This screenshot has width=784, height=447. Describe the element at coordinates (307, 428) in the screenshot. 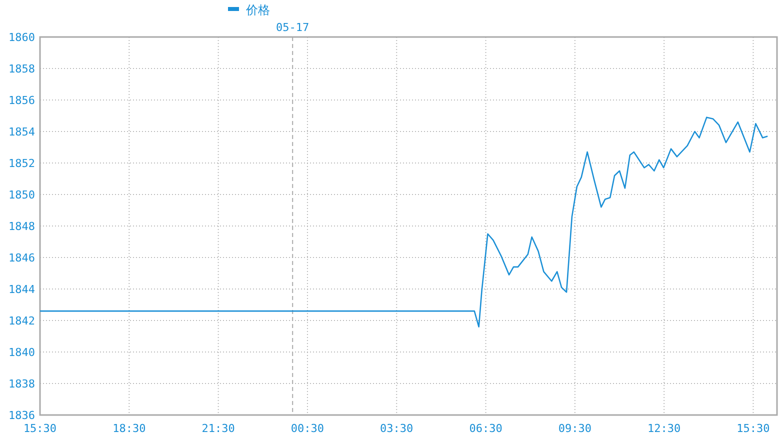

I see `x-tick-label: 00:30` at that location.